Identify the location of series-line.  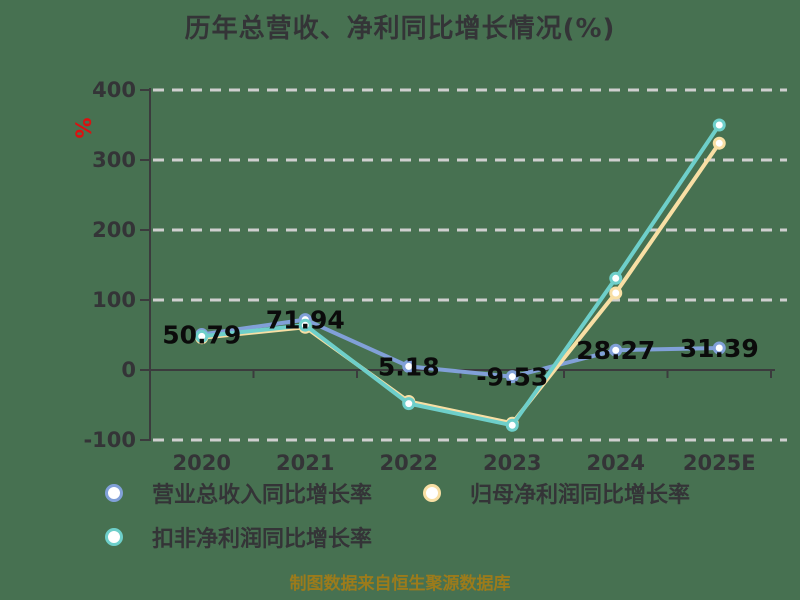
(460, 348).